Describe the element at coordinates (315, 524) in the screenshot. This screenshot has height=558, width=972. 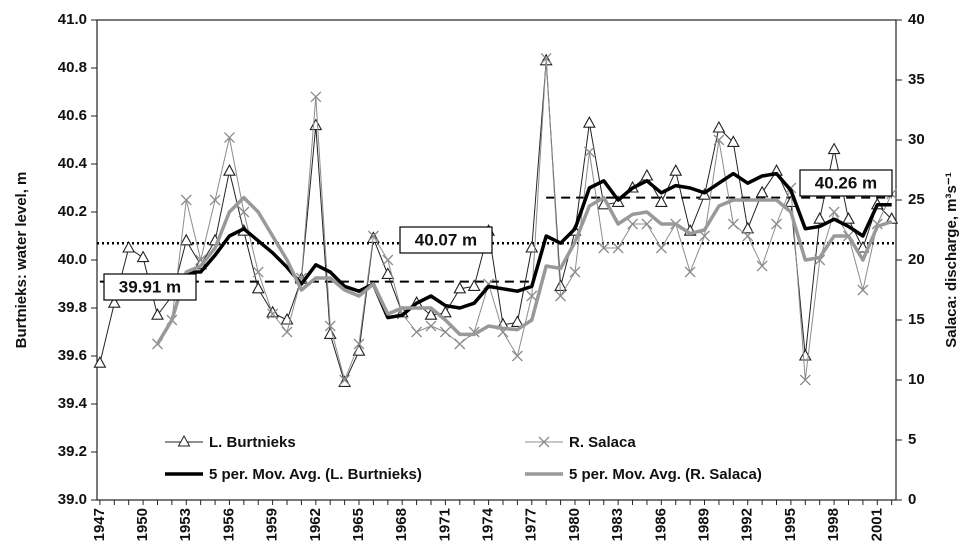
I see `x-tick-label: 1962` at that location.